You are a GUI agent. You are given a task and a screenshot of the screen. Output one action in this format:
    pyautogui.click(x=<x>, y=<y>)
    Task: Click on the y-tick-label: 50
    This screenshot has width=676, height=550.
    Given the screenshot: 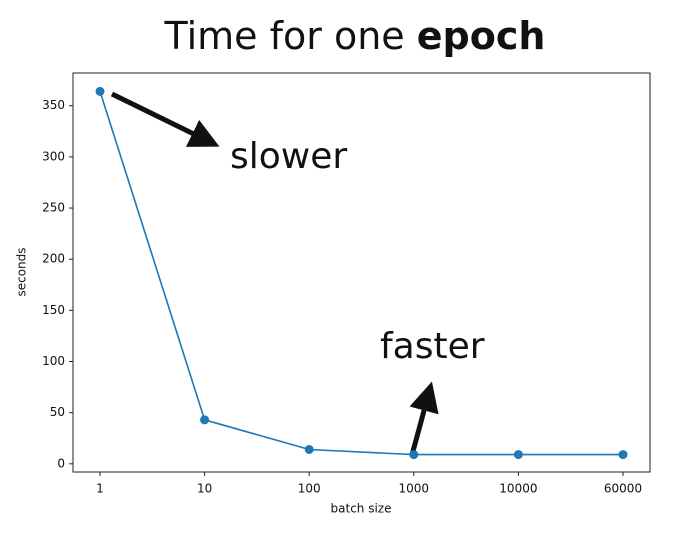 What is the action you would take?
    pyautogui.click(x=57, y=412)
    